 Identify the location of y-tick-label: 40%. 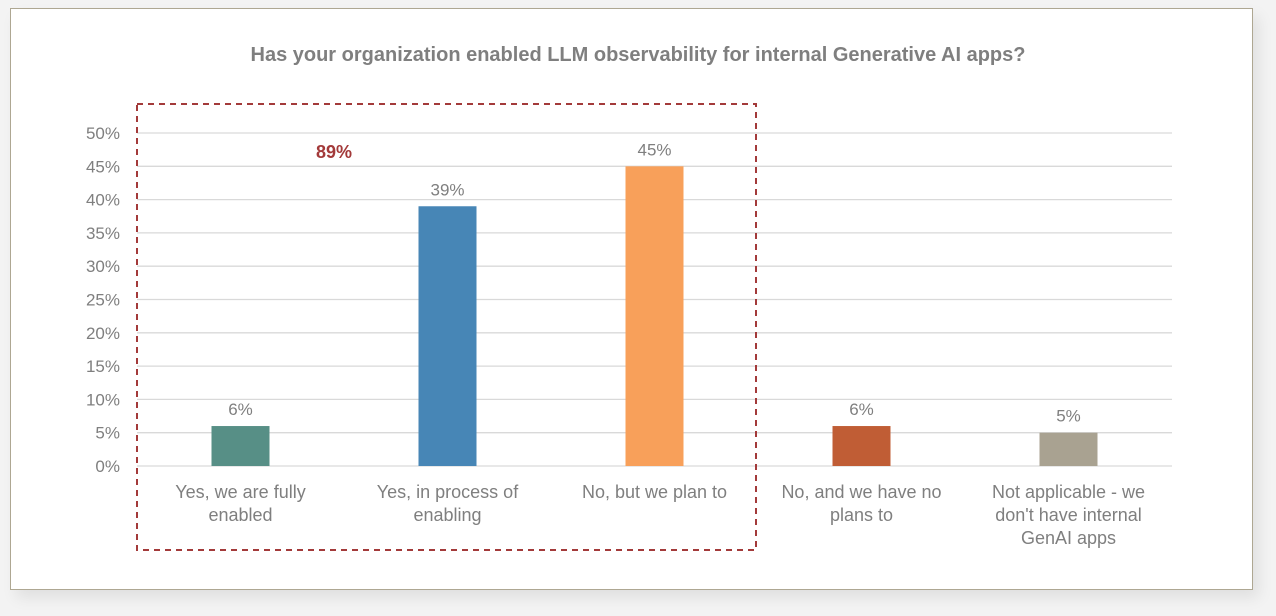
(103, 200).